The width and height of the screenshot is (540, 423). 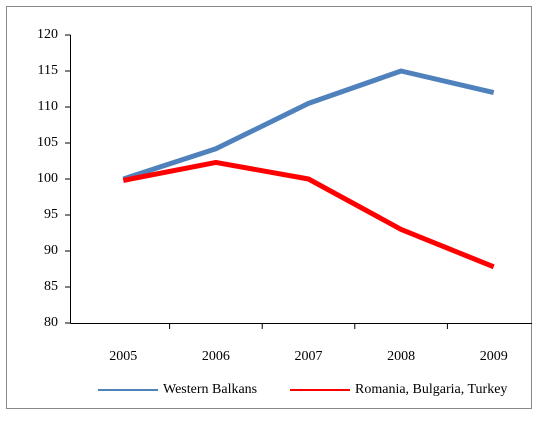 I want to click on x-tick-label: 2008, so click(x=401, y=356).